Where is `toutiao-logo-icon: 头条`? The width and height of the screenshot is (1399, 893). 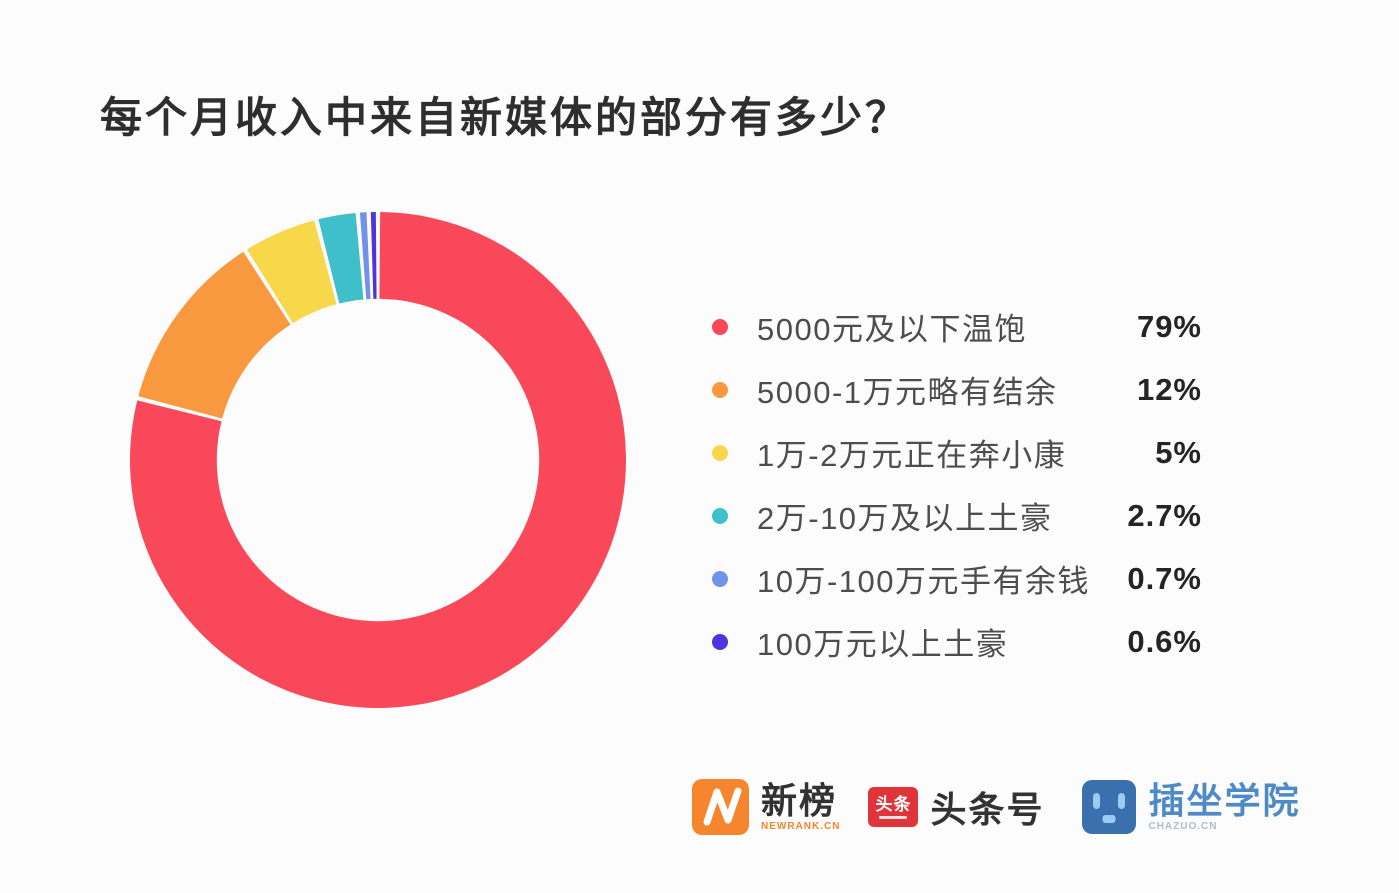
toutiao-logo-icon: 头条 is located at coordinates (893, 807).